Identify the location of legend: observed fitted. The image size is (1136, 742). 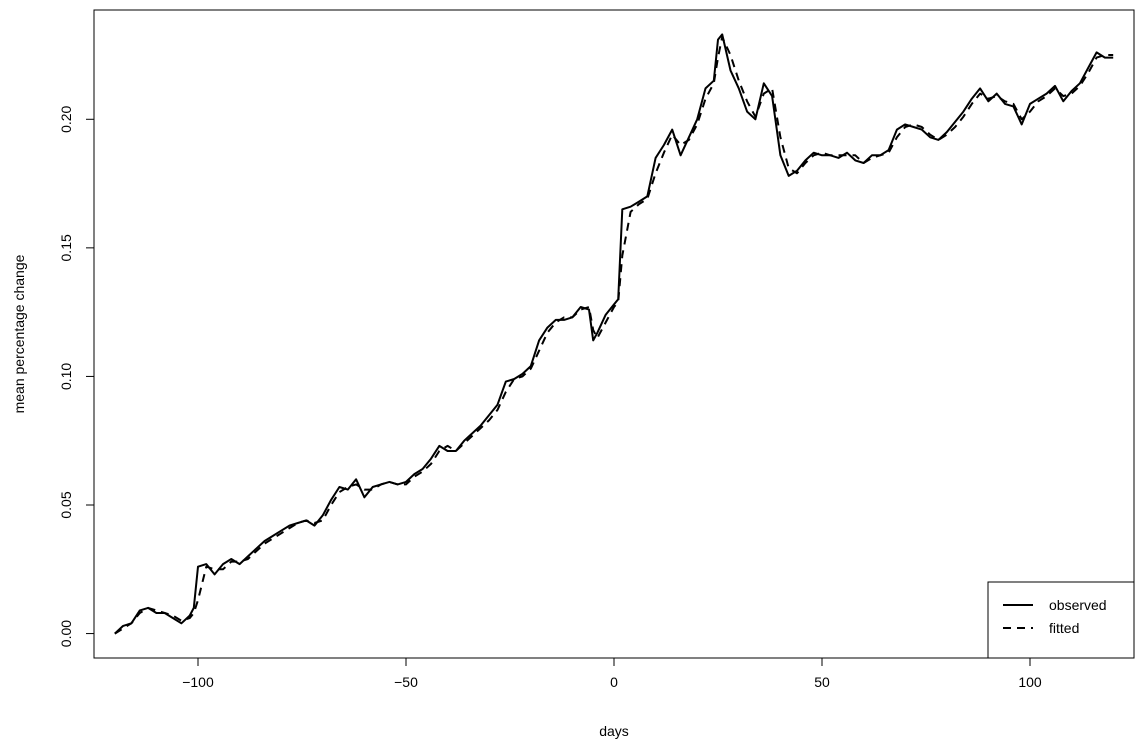
(1061, 620).